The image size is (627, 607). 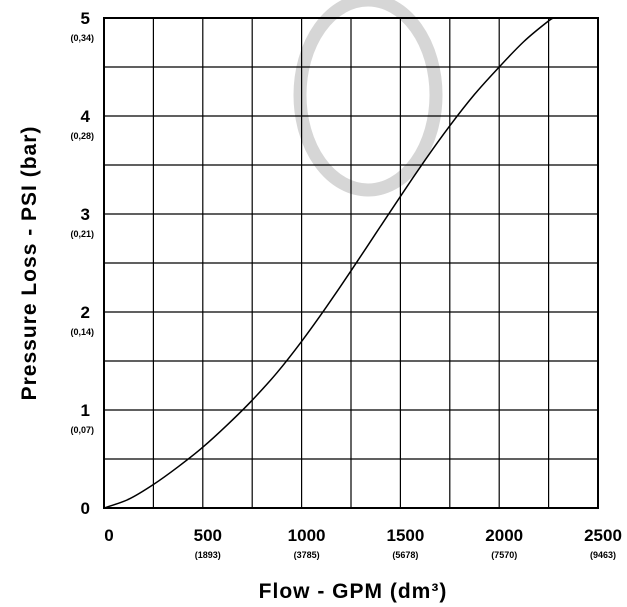 What do you see at coordinates (82, 263) in the screenshot?
I see `y-axis-ticks: 0 1 (0,07) 2 (0,14) 3 (0,21) 4 (0,28) 5 (0,34)` at bounding box center [82, 263].